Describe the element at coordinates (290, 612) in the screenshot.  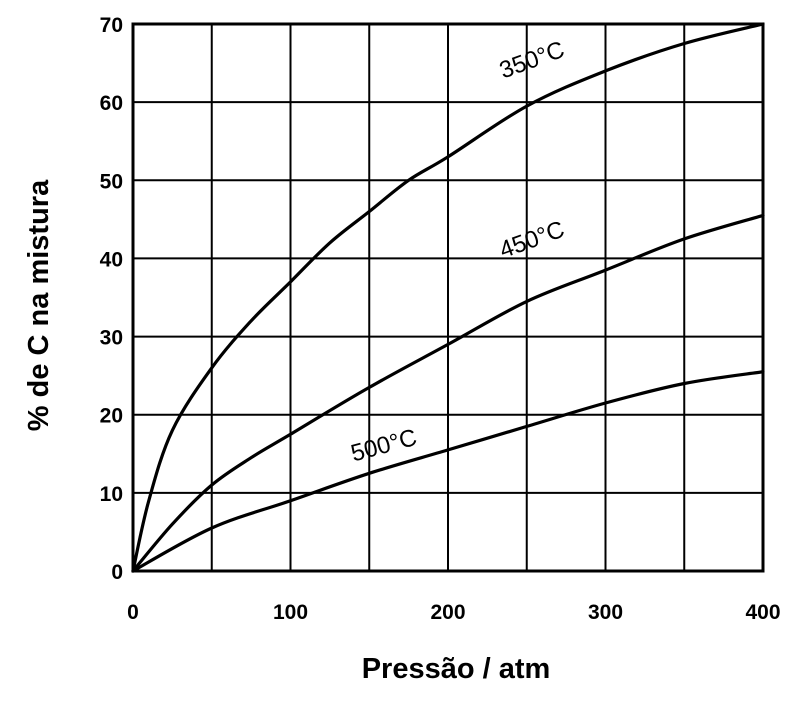
I see `x-tick-label: 100` at that location.